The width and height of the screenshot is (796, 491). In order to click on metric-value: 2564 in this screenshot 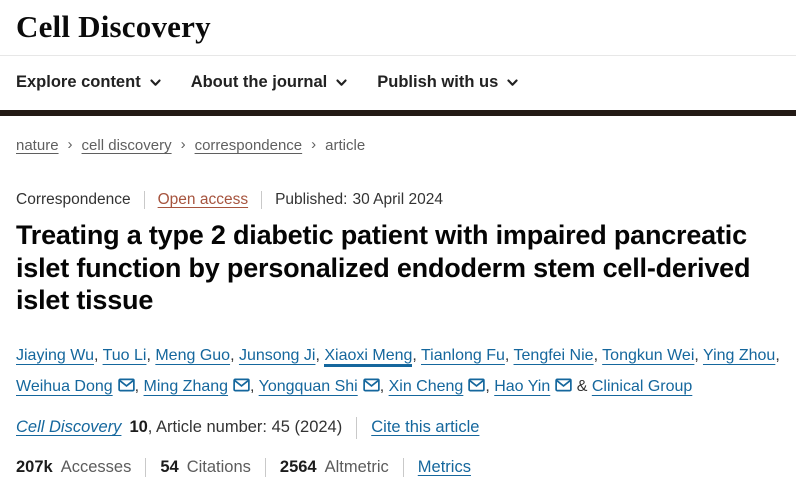, I will do `click(298, 466)`.